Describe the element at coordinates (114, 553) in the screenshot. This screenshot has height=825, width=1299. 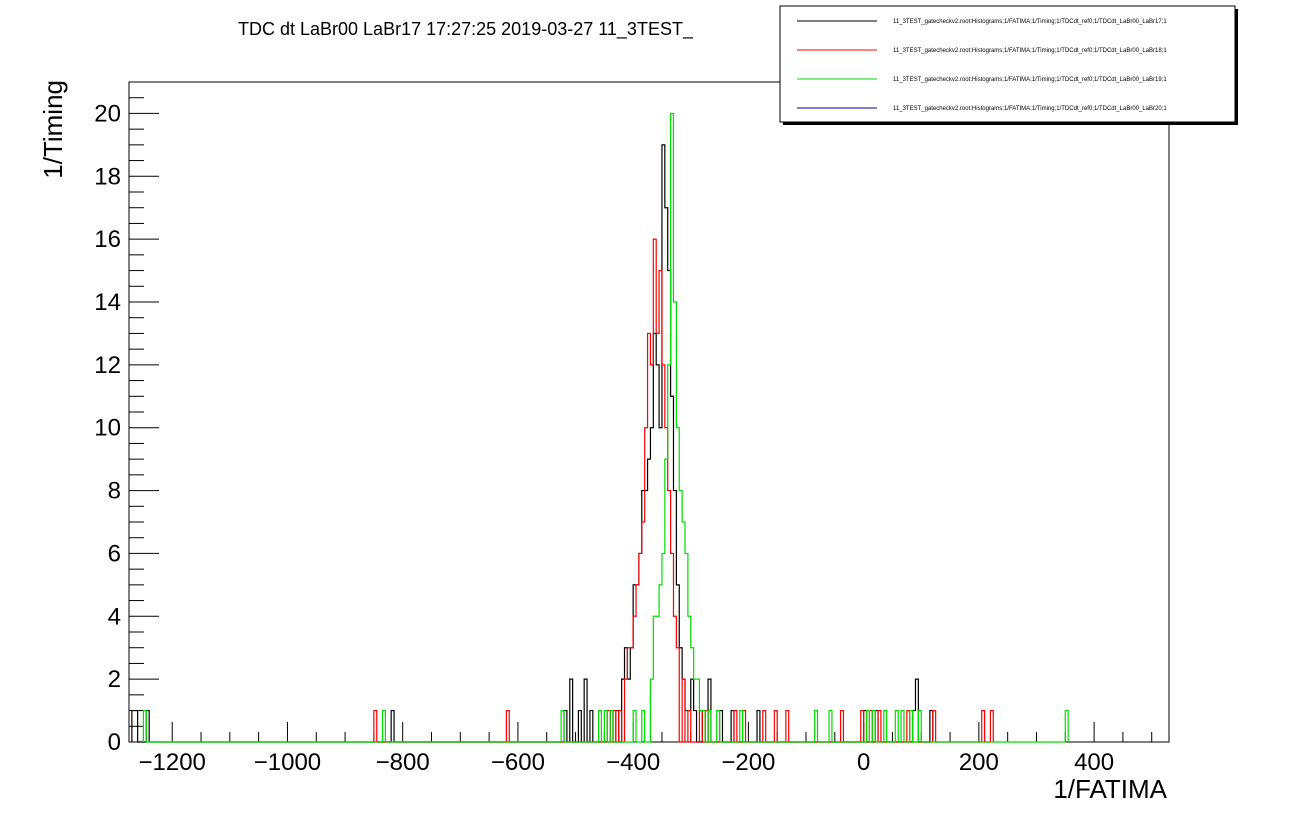
I see `y-tick-label: 6` at that location.